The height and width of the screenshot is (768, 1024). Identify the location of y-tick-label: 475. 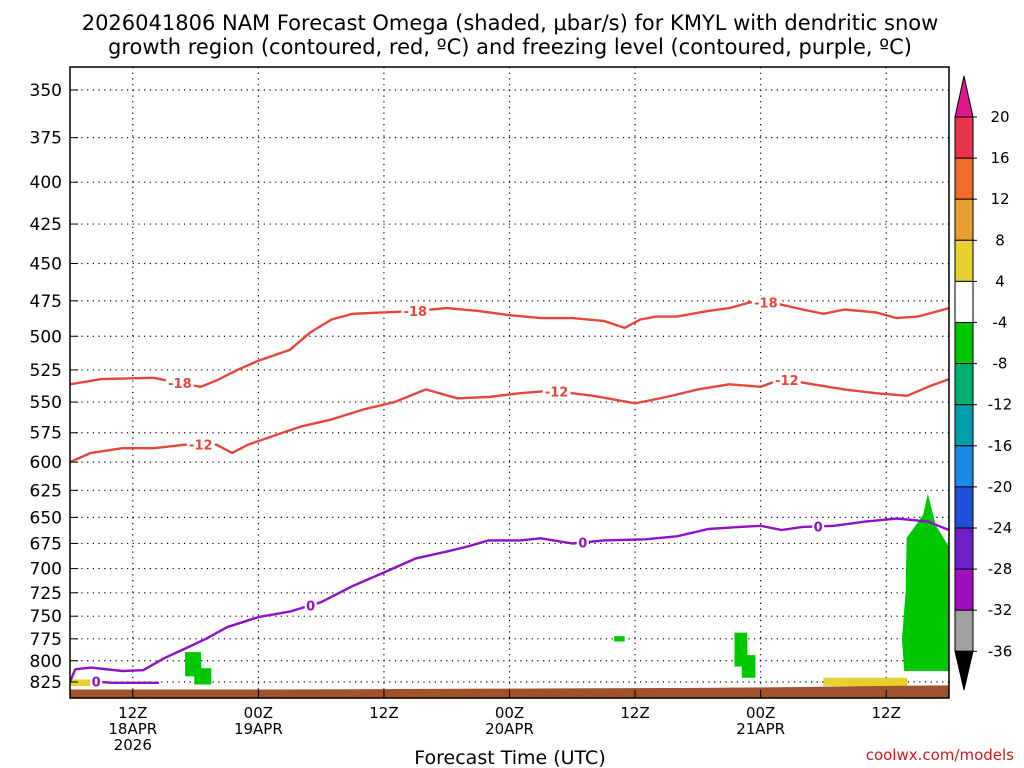
(46, 302).